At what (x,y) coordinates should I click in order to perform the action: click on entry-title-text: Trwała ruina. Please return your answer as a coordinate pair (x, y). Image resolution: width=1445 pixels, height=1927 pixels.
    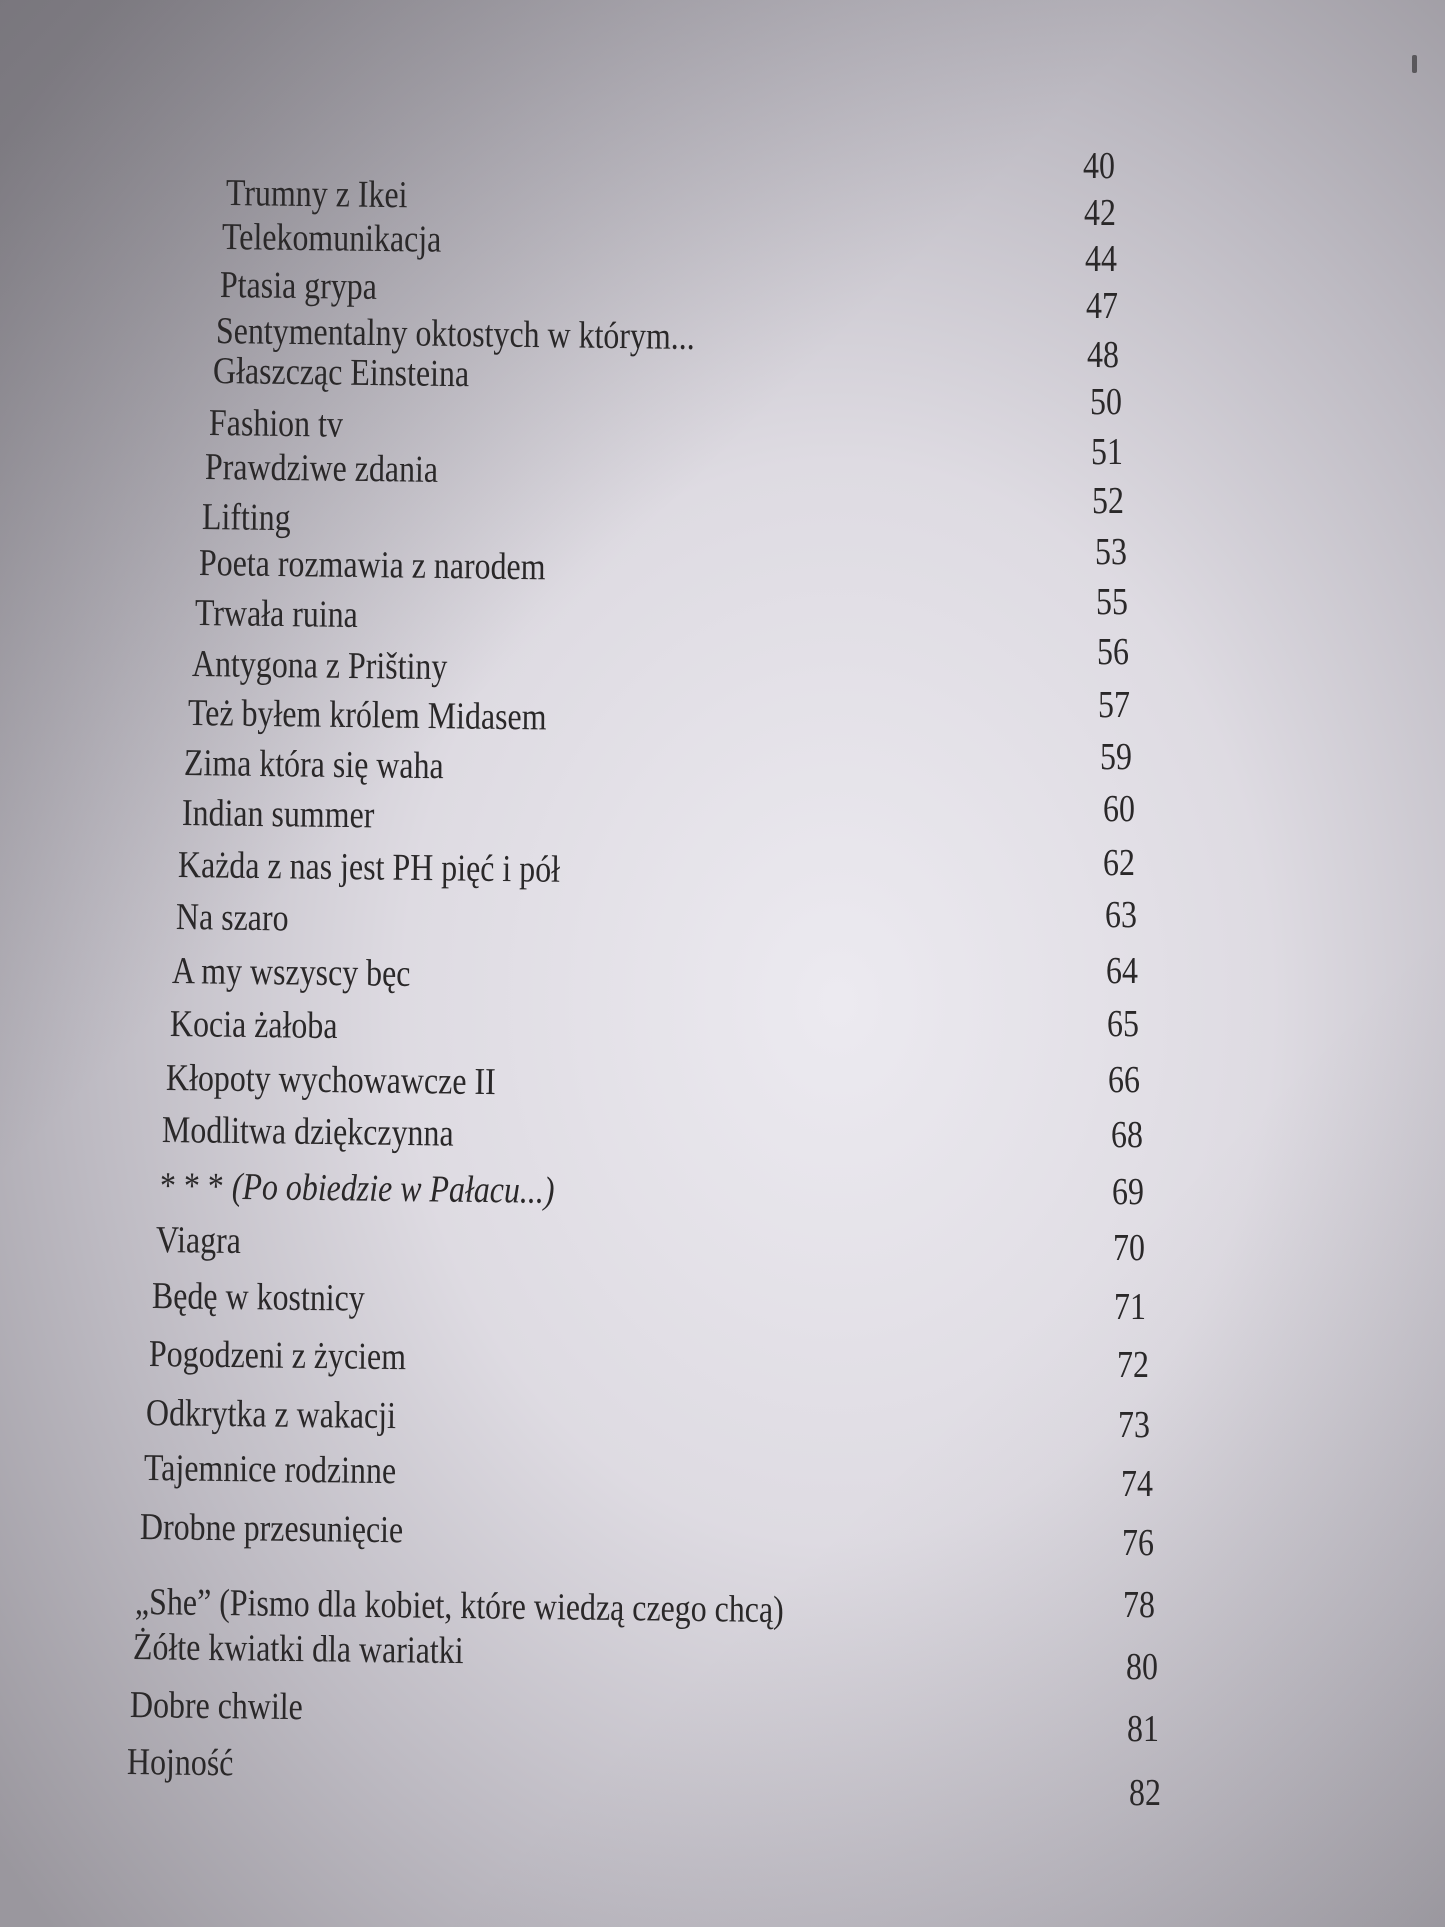
    Looking at the image, I should click on (277, 614).